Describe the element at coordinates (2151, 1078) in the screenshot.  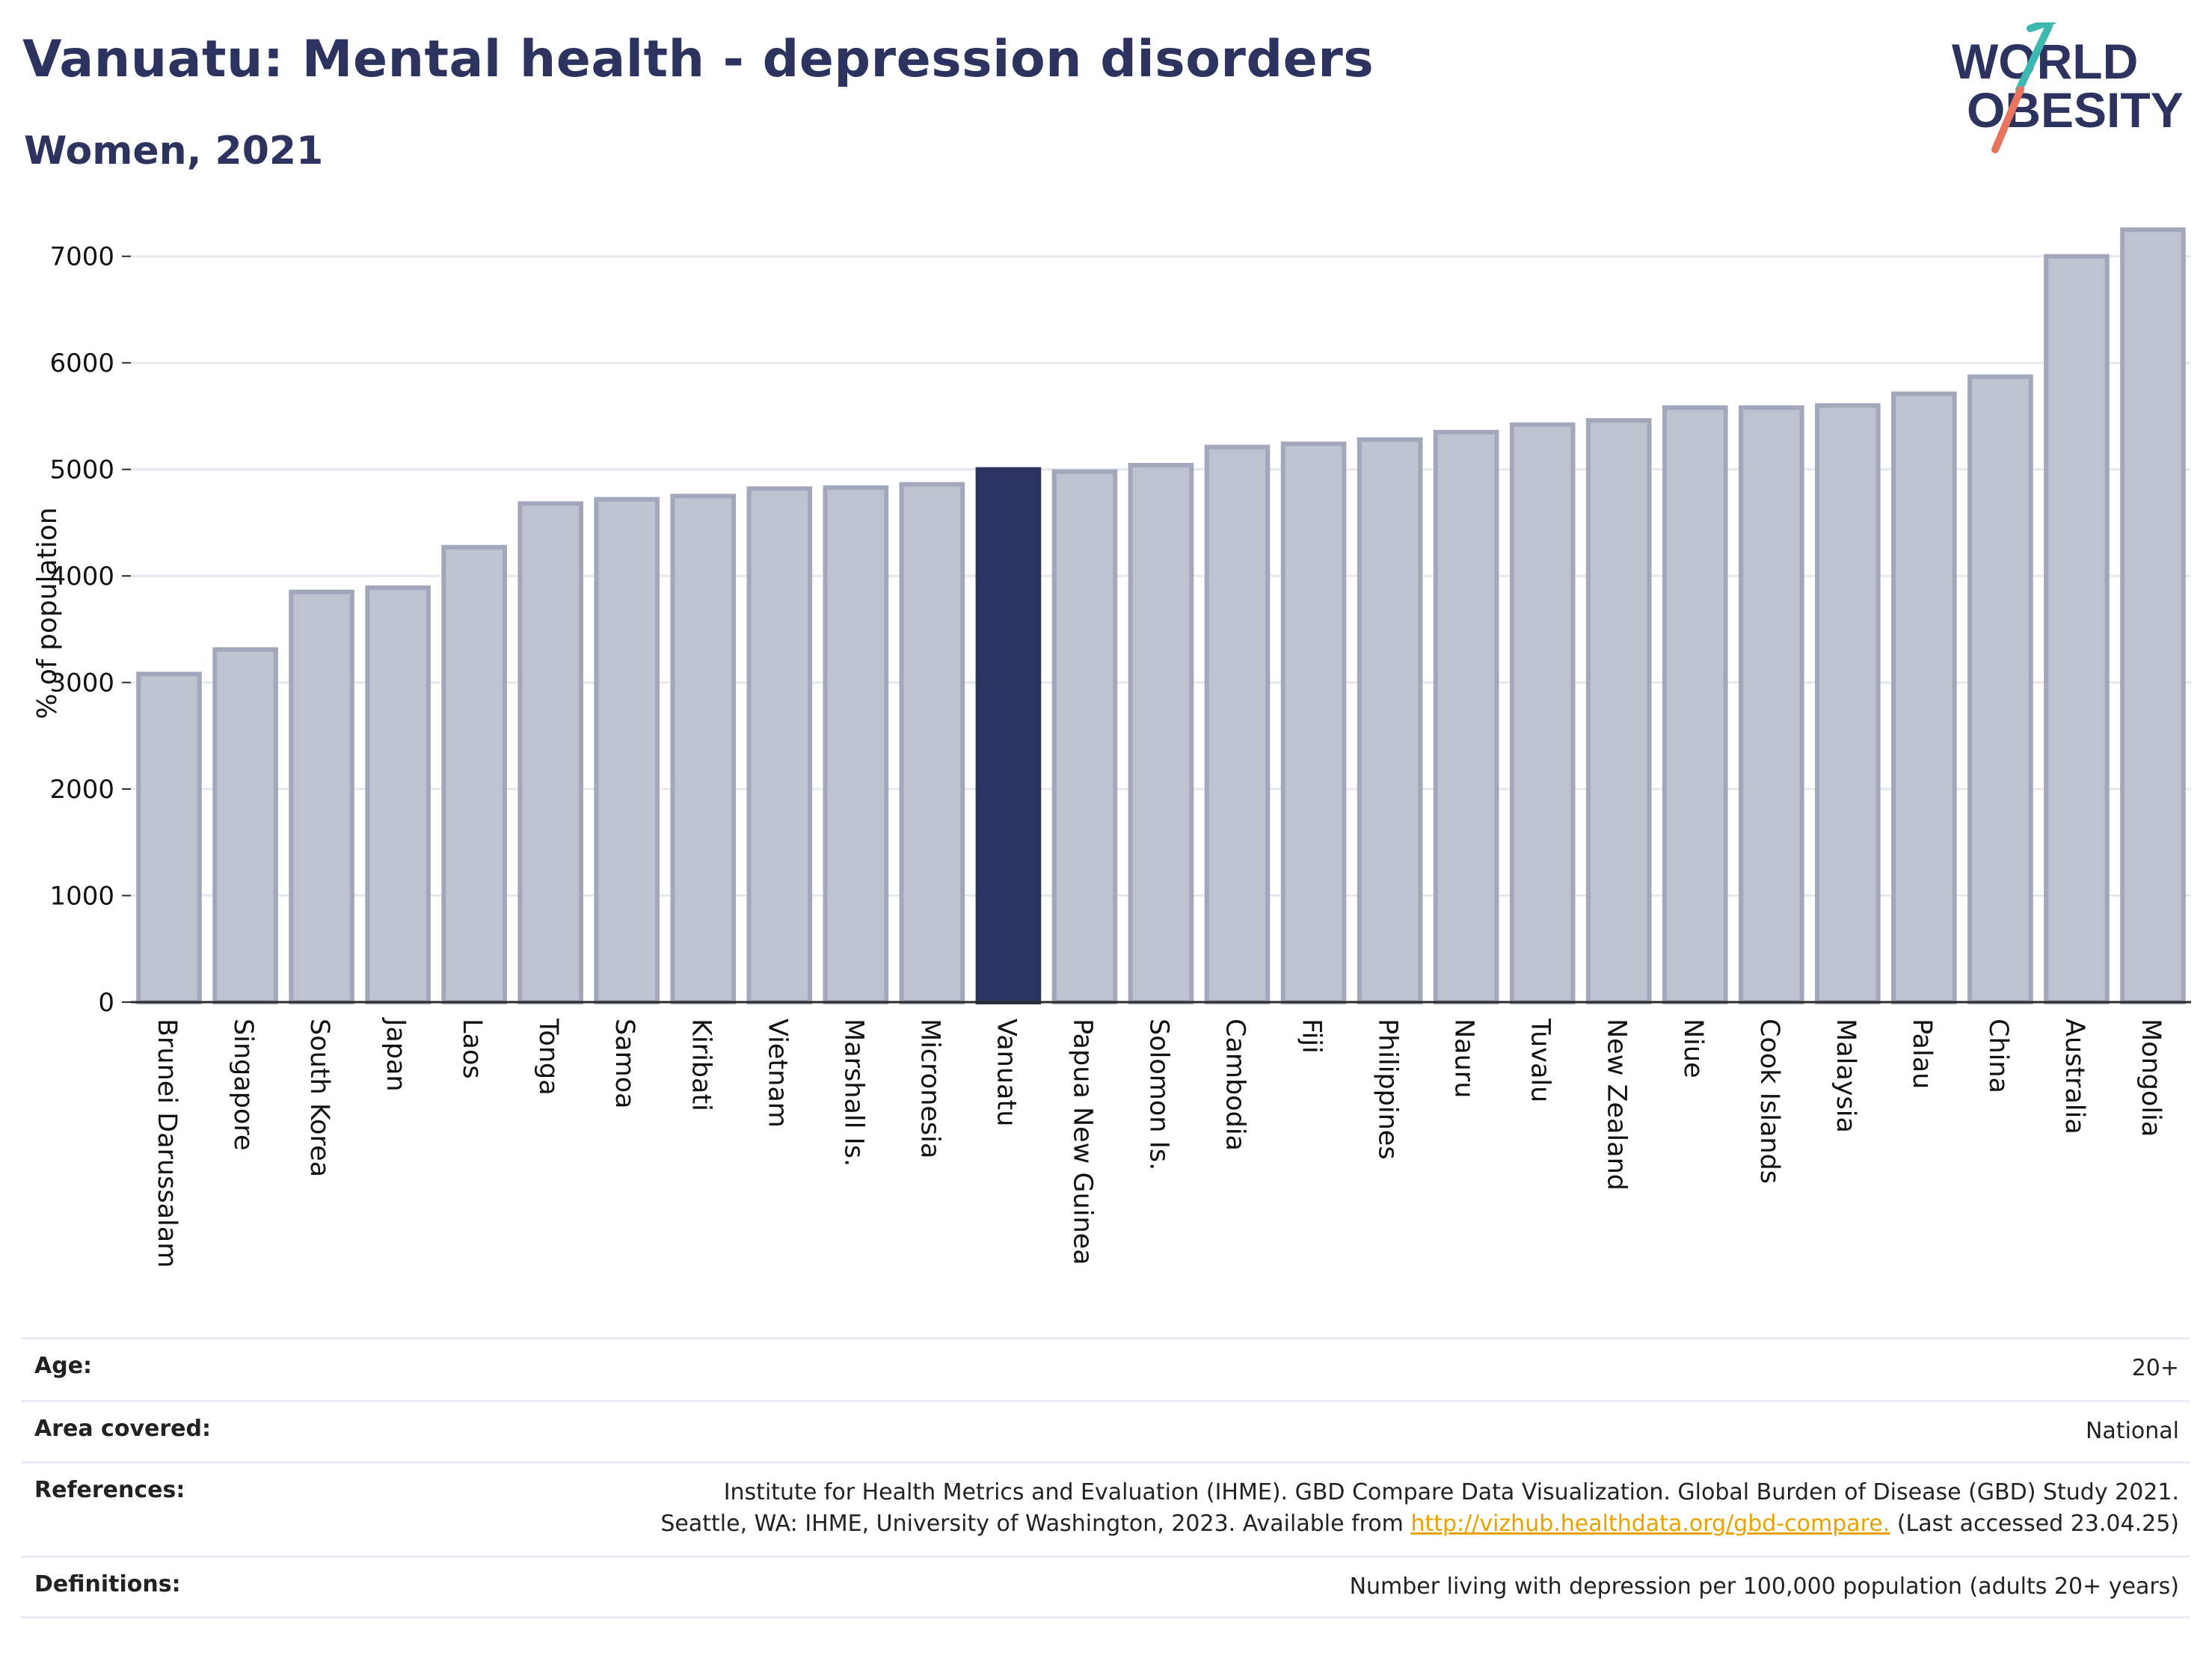
I see `x-tick-label: Mongolia` at that location.